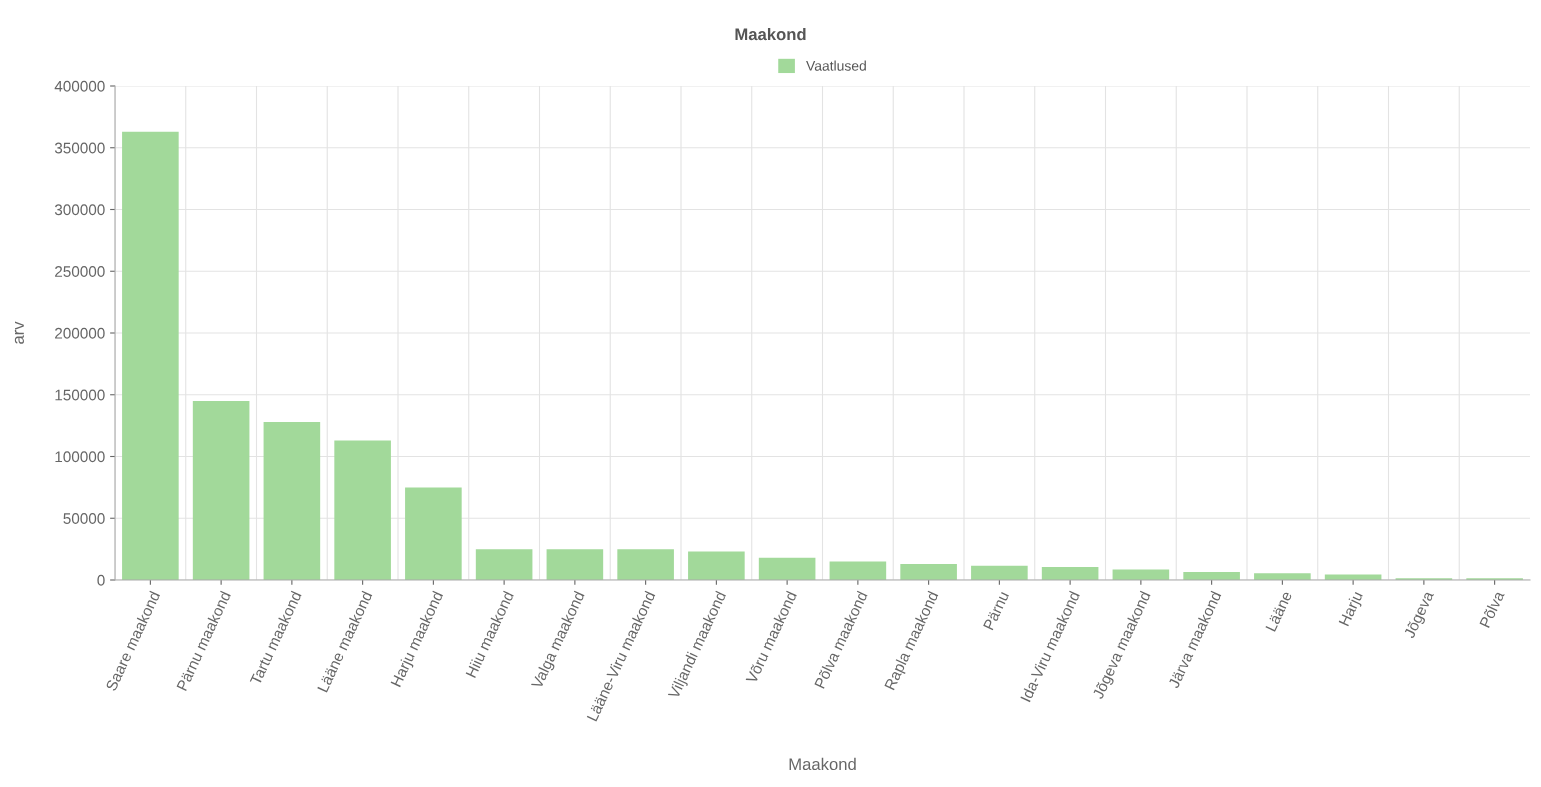 Image resolution: width=1541 pixels, height=787 pixels. Describe the element at coordinates (1352, 609) in the screenshot. I see `x-tick-label: Harju` at that location.